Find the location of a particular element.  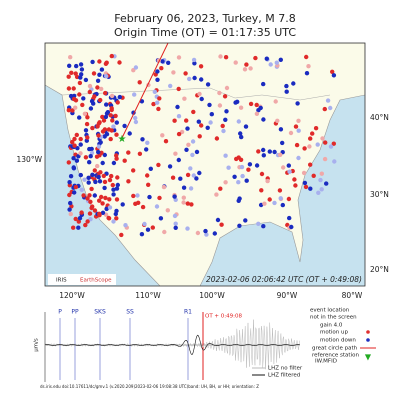

filtered-trace is located at coordinates (172, 344).